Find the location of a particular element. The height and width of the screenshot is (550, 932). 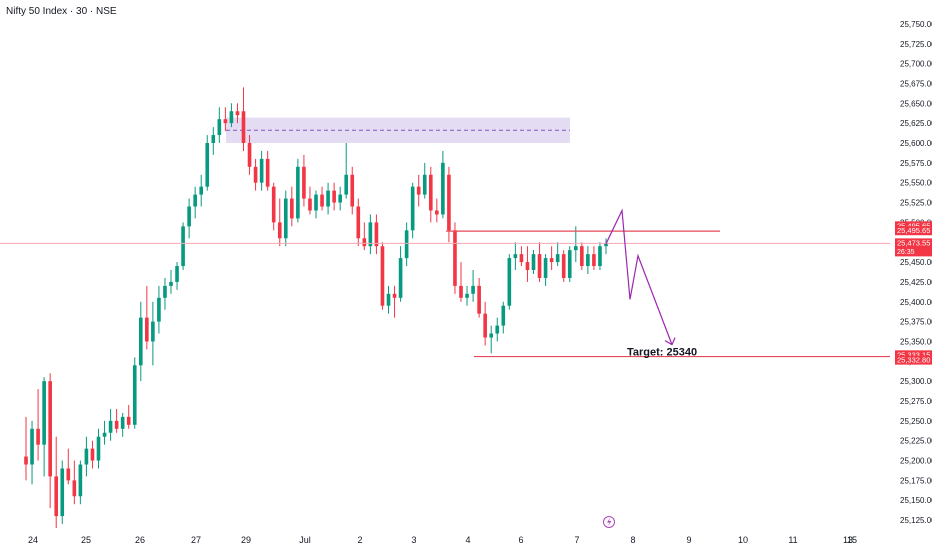

projection-path is located at coordinates (639, 276).